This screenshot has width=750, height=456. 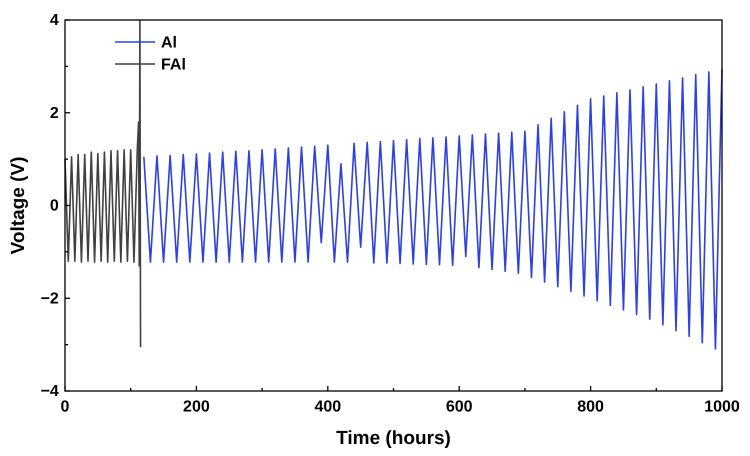 I want to click on x-tick-label: 0, so click(x=65, y=407).